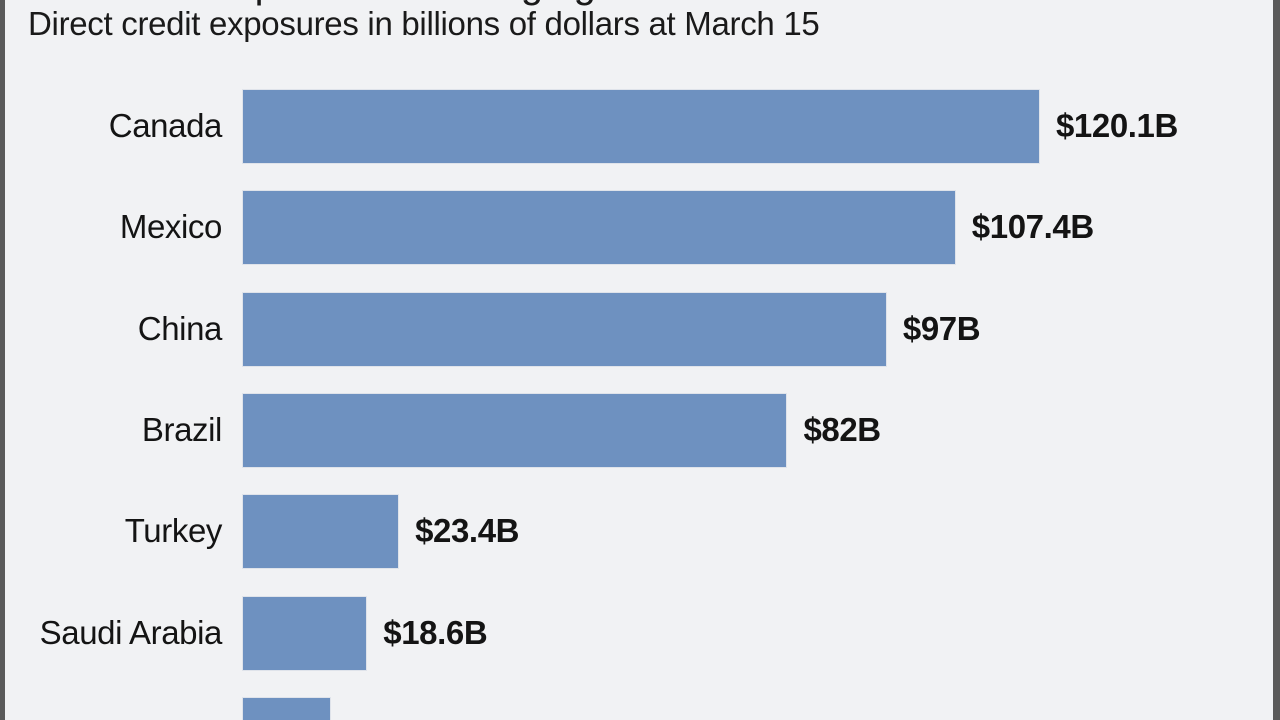 The height and width of the screenshot is (720, 1280). What do you see at coordinates (618, 4) in the screenshot?
I see `clipped-headline: U.S. bank exposure to emerging markets` at bounding box center [618, 4].